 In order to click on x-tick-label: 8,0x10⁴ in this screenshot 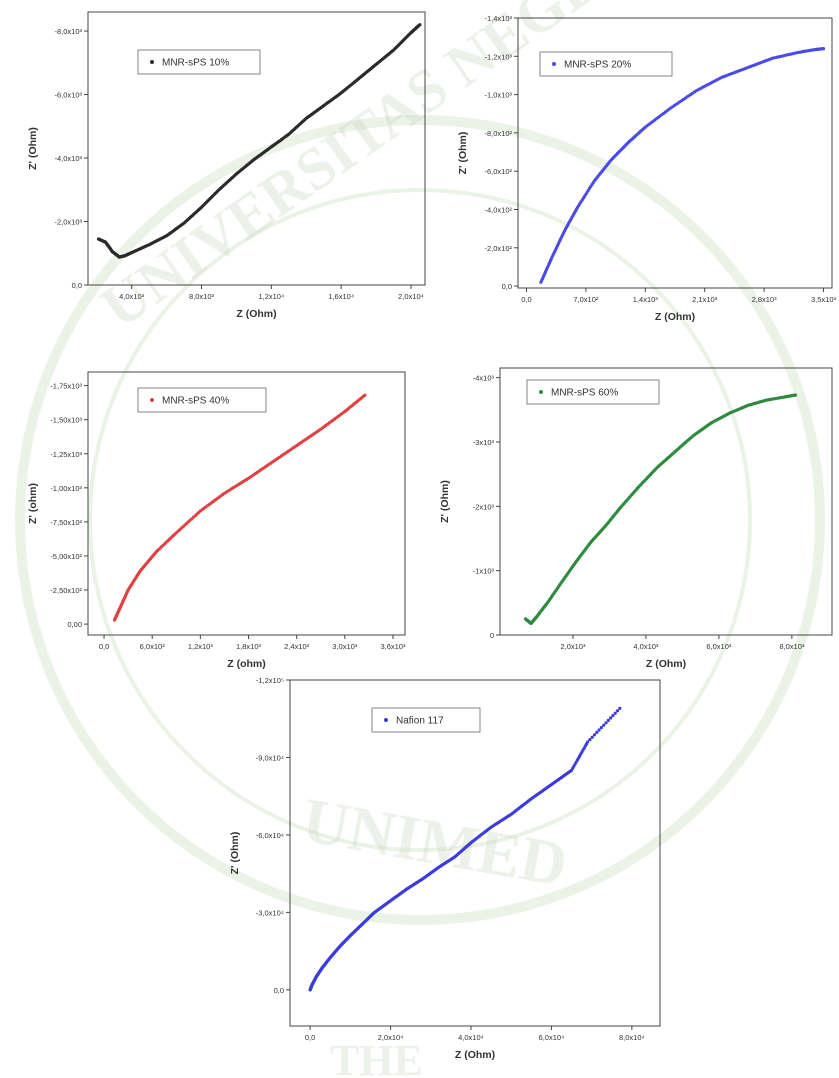, I will do `click(632, 1037)`.